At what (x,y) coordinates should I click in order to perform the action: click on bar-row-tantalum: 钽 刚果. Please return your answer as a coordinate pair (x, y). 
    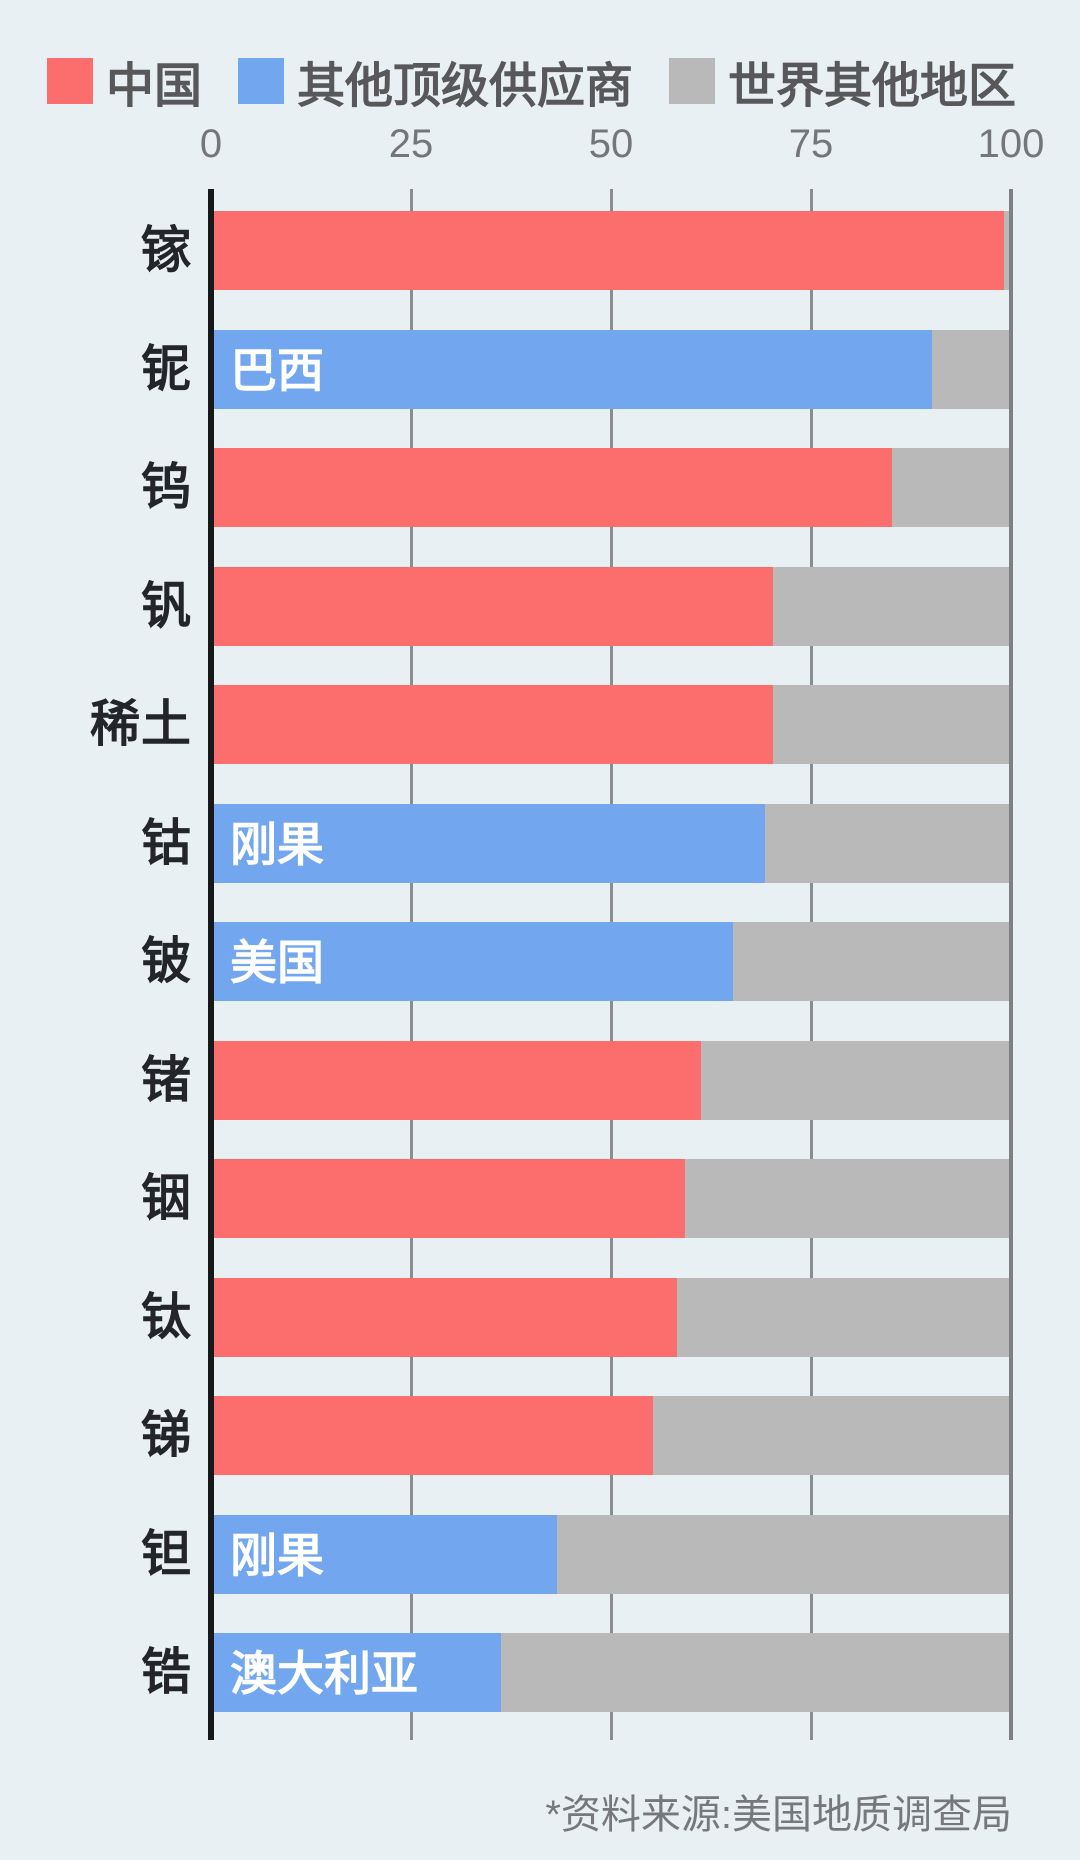
    Looking at the image, I should click on (540, 1554).